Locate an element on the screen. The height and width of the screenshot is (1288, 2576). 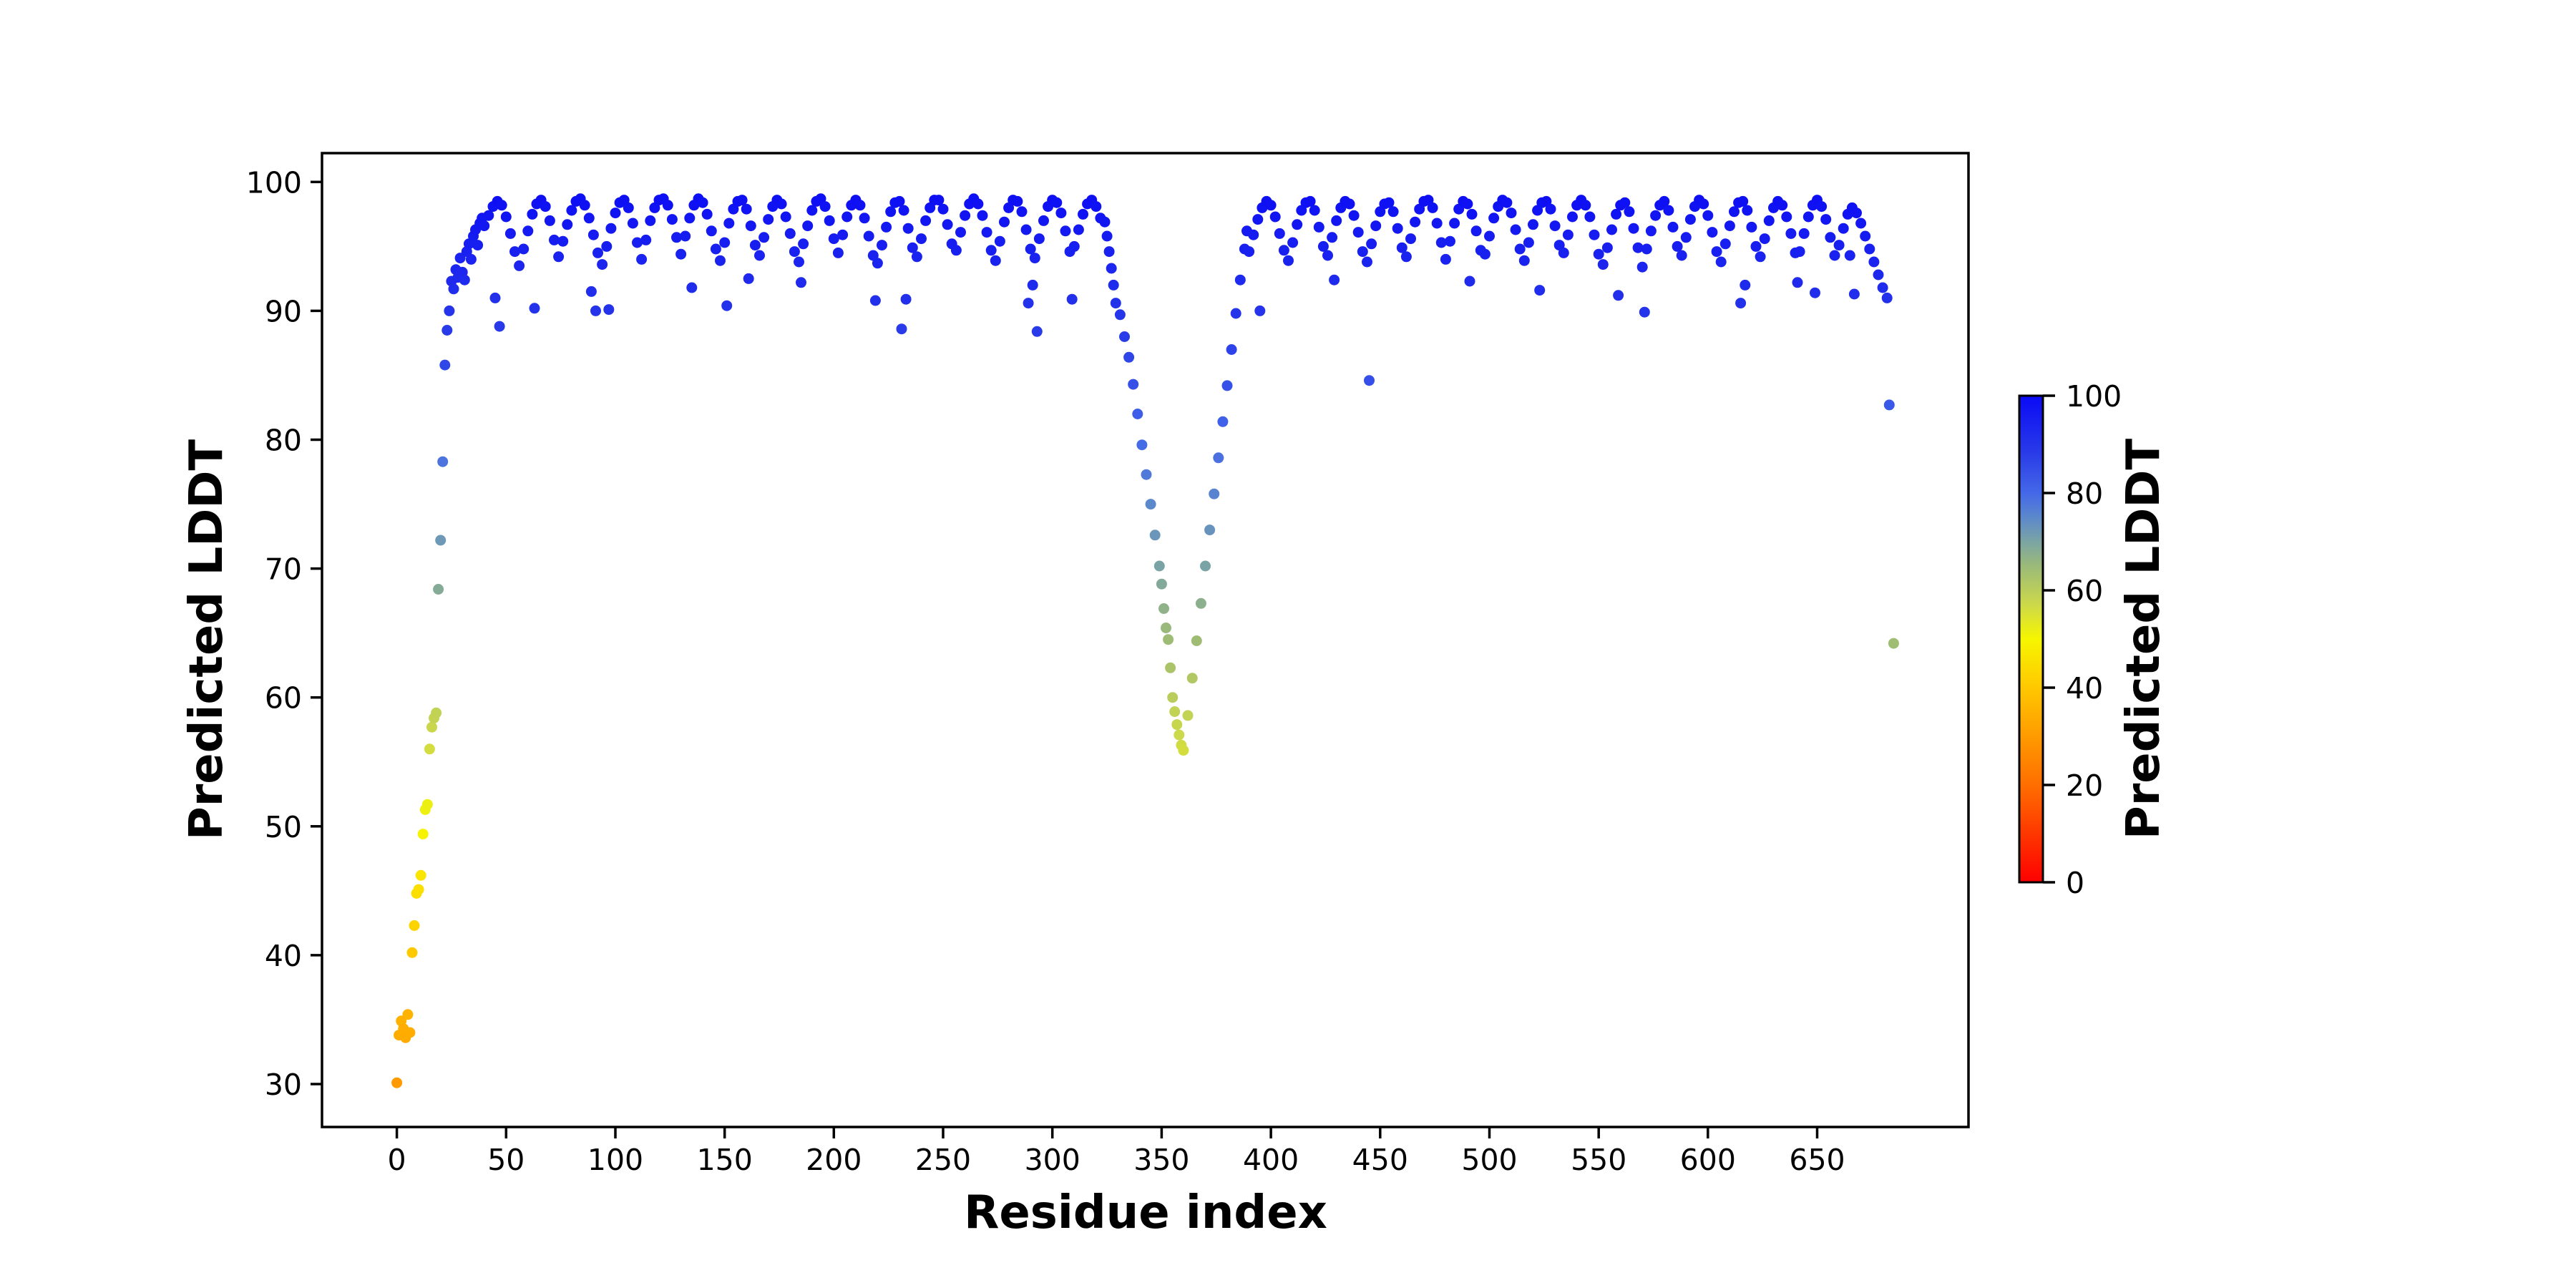
y-tick-label: 40 is located at coordinates (283, 956).